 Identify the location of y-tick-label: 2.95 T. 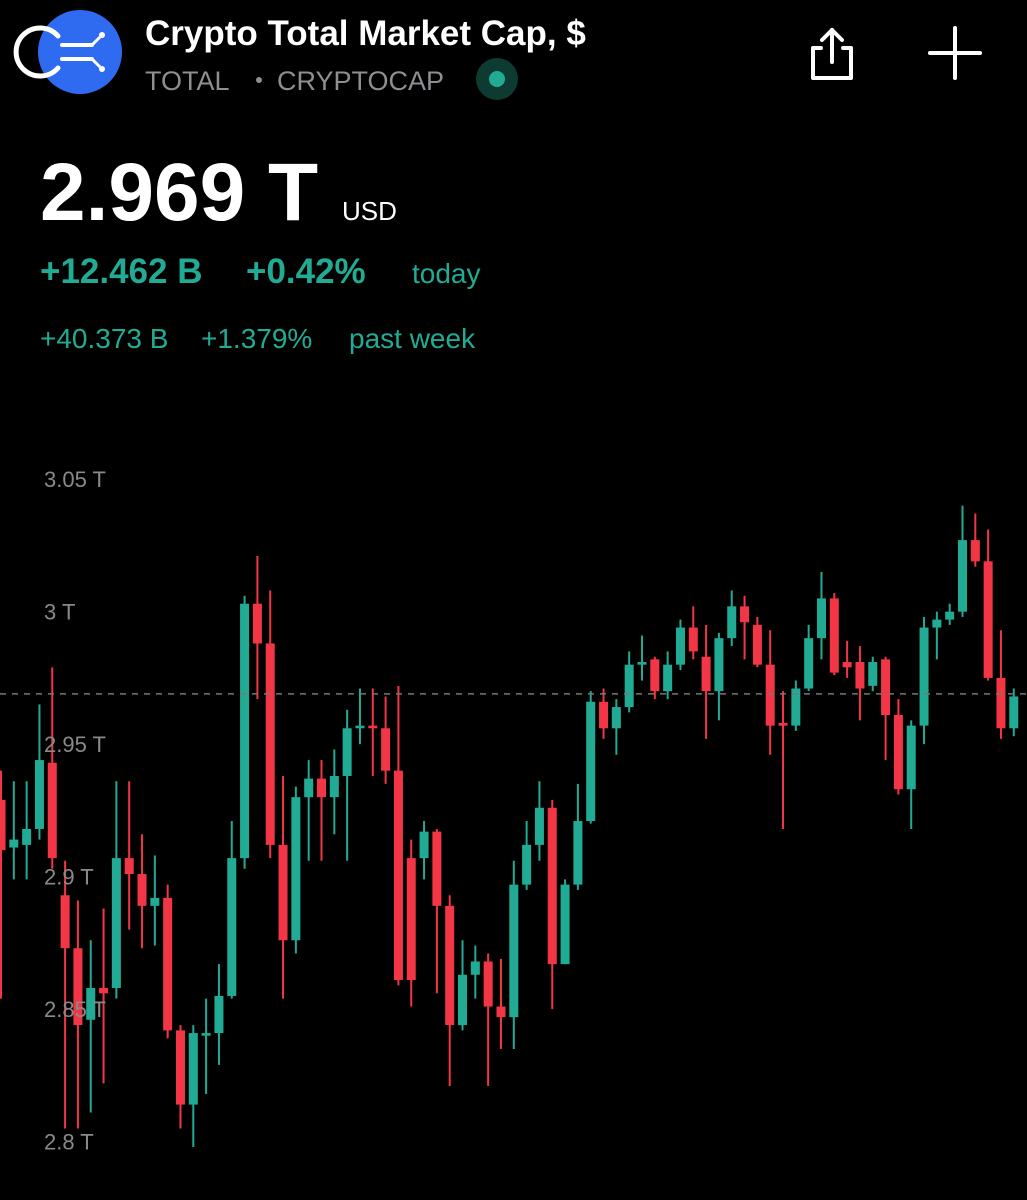
(75, 744).